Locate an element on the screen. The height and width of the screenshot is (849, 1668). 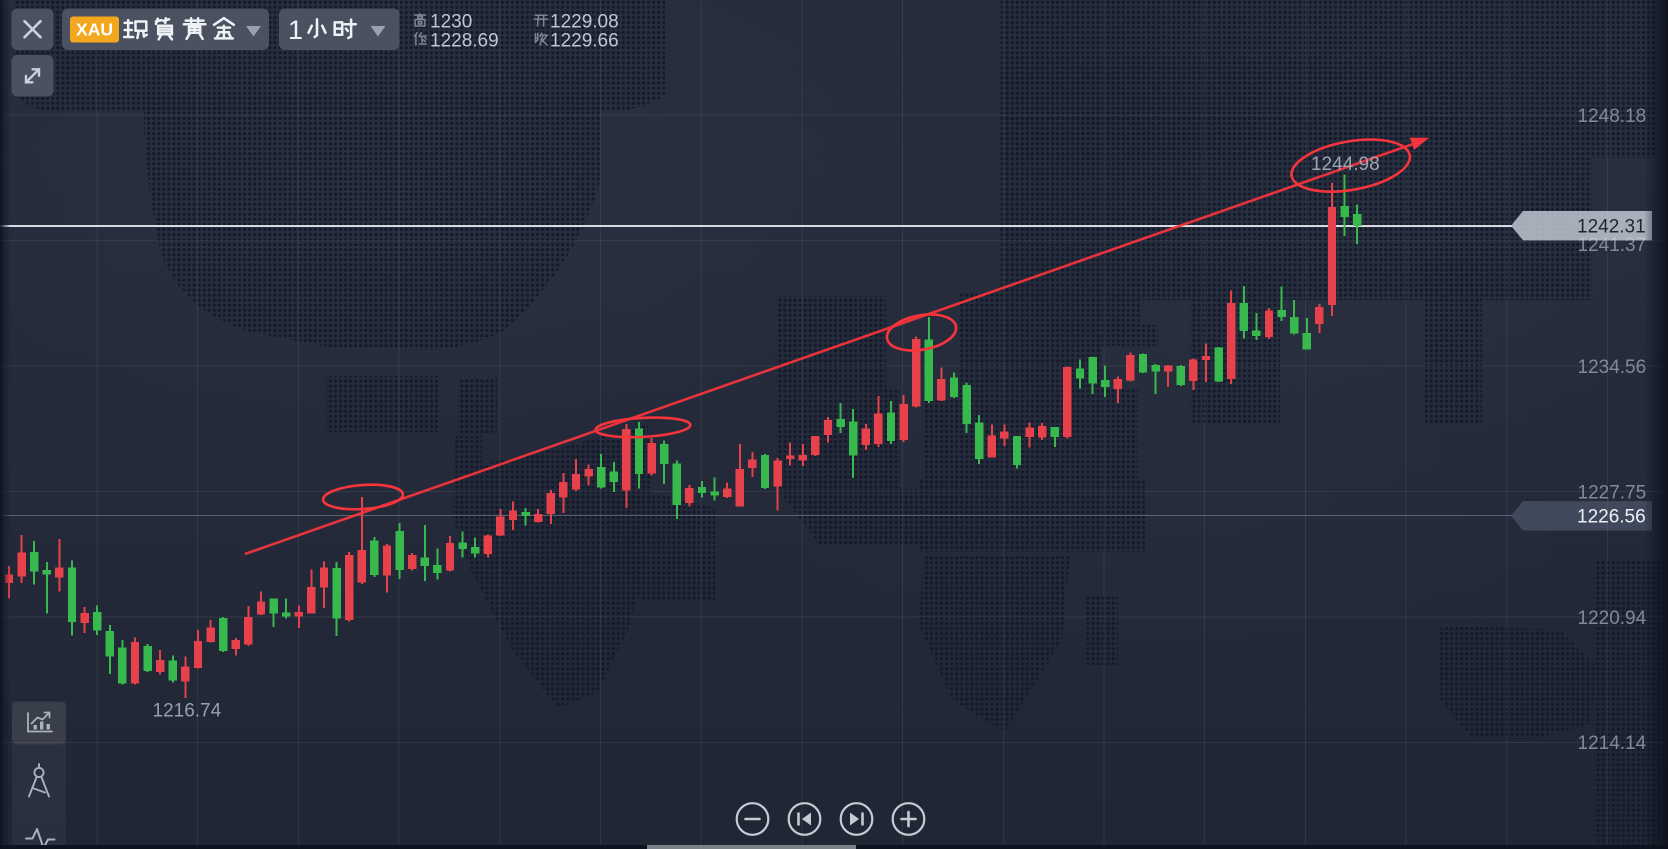
svg-text: 1214.14 is located at coordinates (1612, 743).